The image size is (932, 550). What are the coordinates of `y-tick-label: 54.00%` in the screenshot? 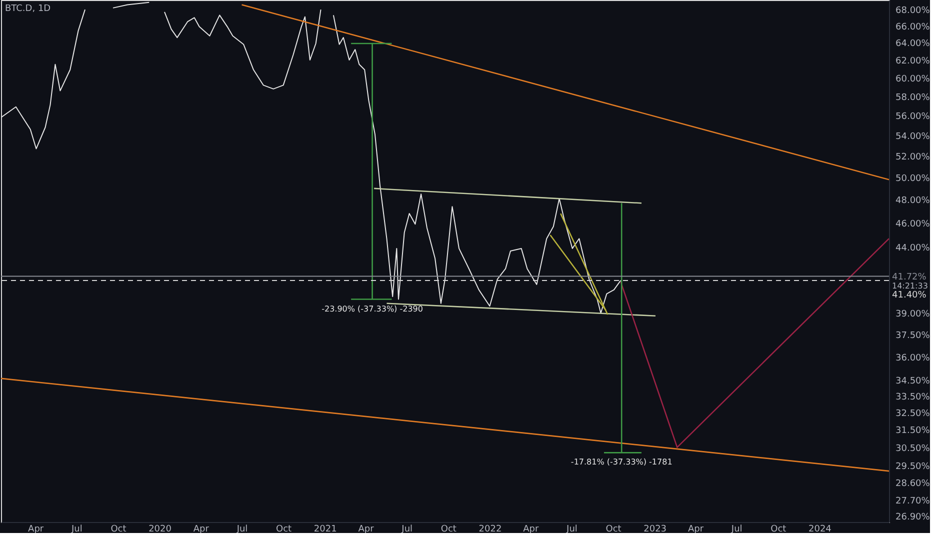 It's located at (913, 137).